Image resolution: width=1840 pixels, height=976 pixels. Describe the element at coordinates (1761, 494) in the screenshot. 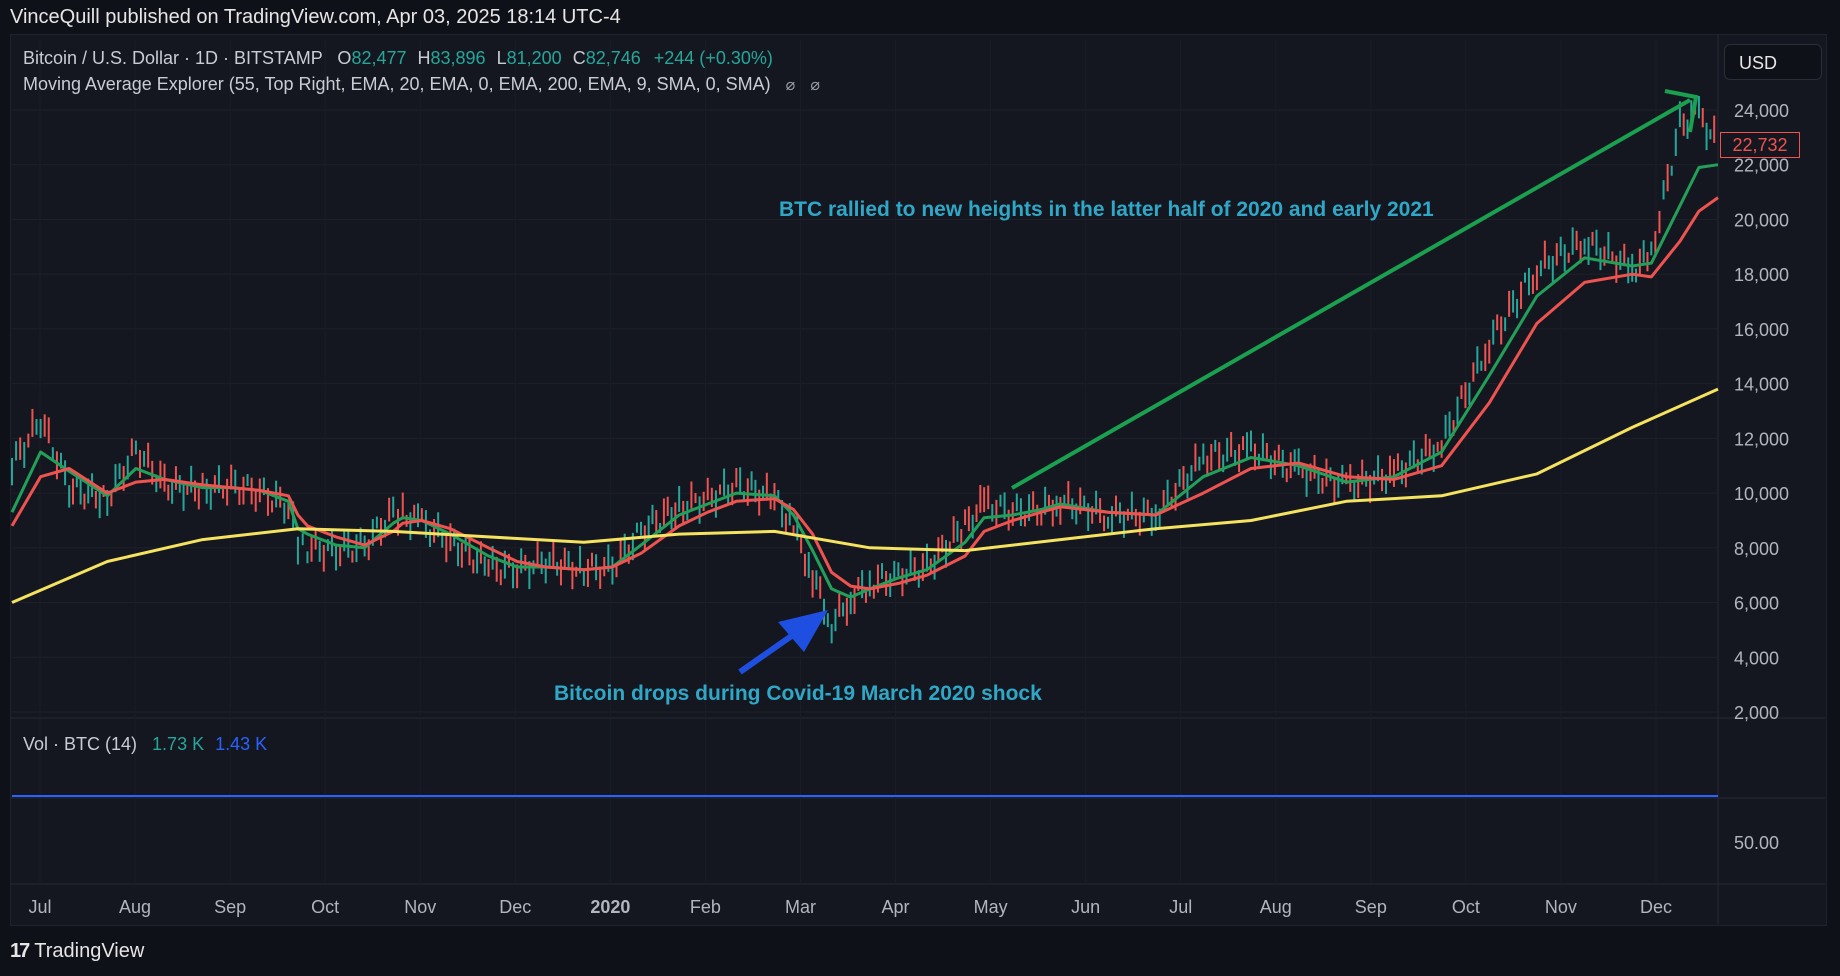

I see `y-tick-label: 10,000` at that location.